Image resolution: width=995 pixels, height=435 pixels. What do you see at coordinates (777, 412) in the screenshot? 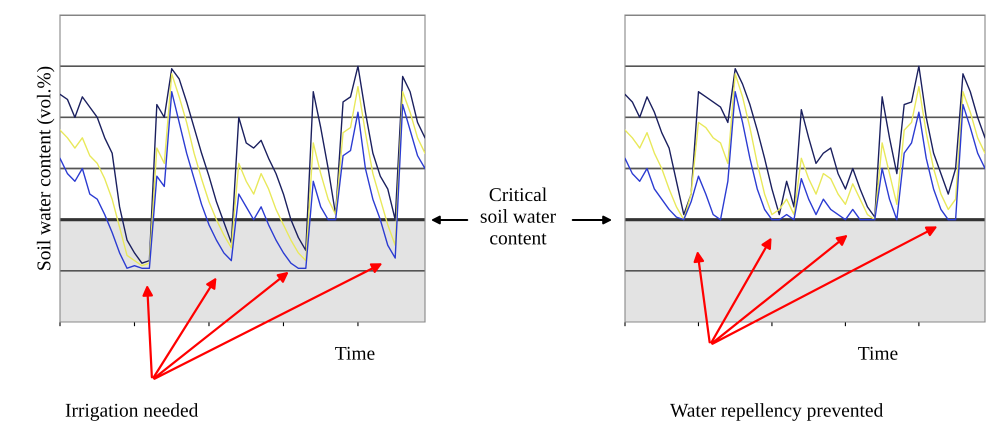
I see `text: Water repellency prevented` at bounding box center [777, 412].